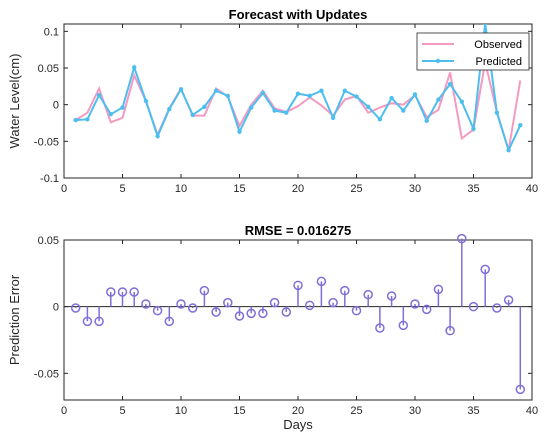  I want to click on forecast-x-tick-label: 20, so click(298, 189).